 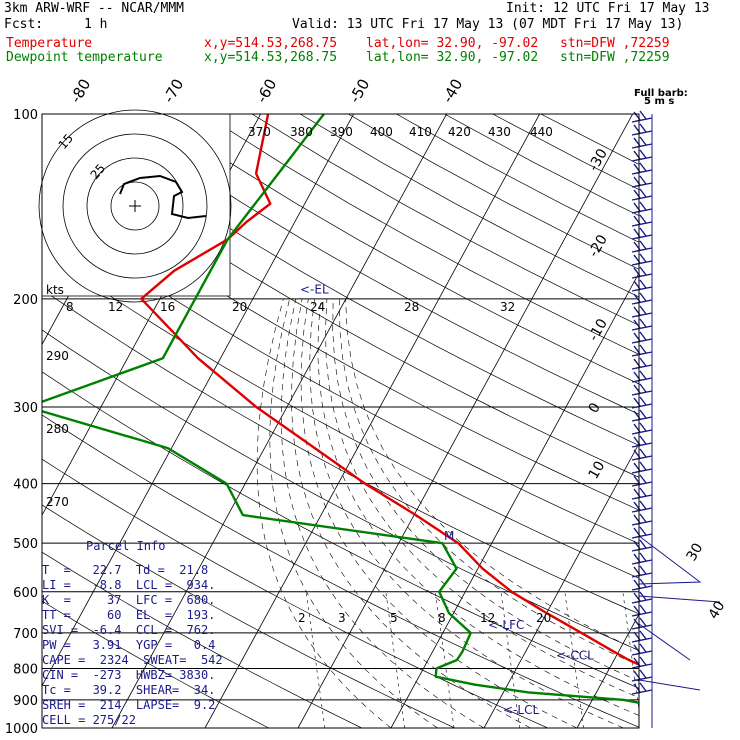 I want to click on mixing-ratio-label: 12, so click(x=487, y=618).